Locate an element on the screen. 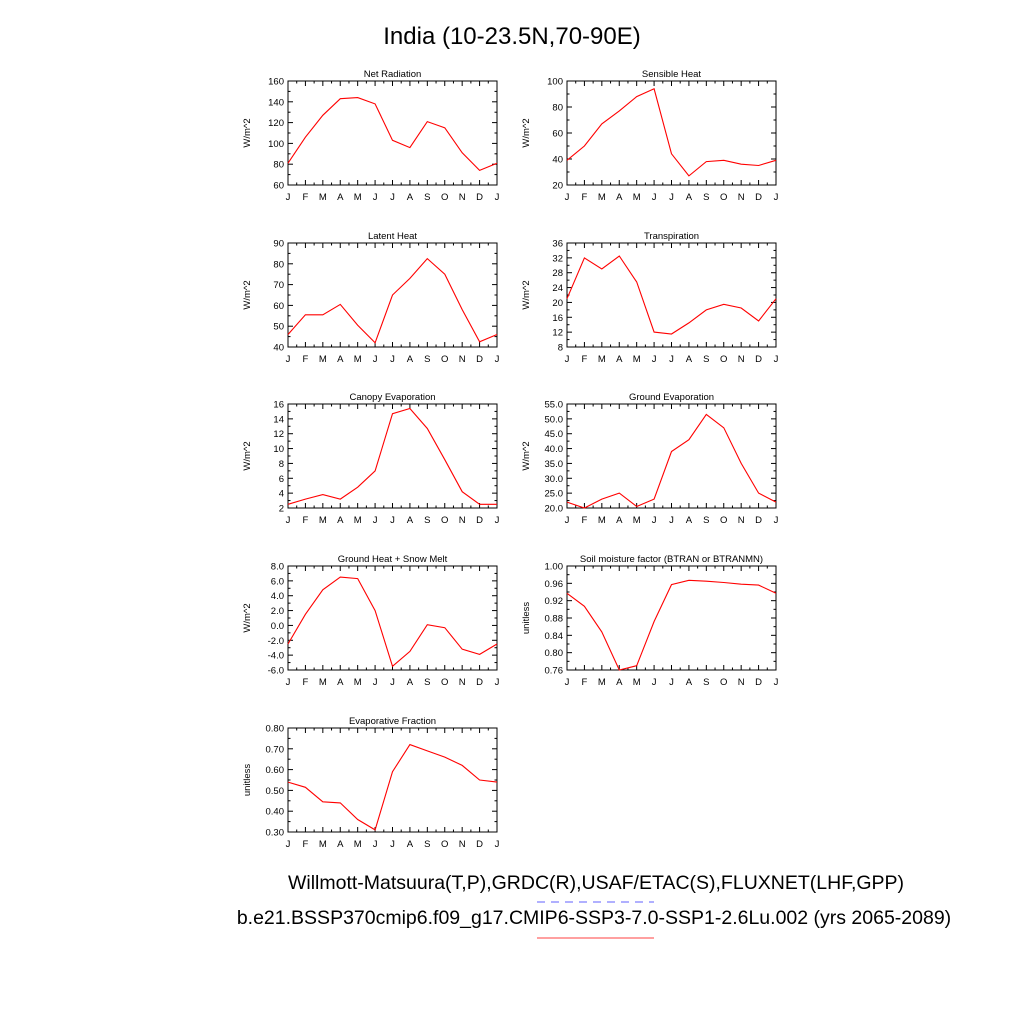  y-tick-label: 28 is located at coordinates (557, 273).